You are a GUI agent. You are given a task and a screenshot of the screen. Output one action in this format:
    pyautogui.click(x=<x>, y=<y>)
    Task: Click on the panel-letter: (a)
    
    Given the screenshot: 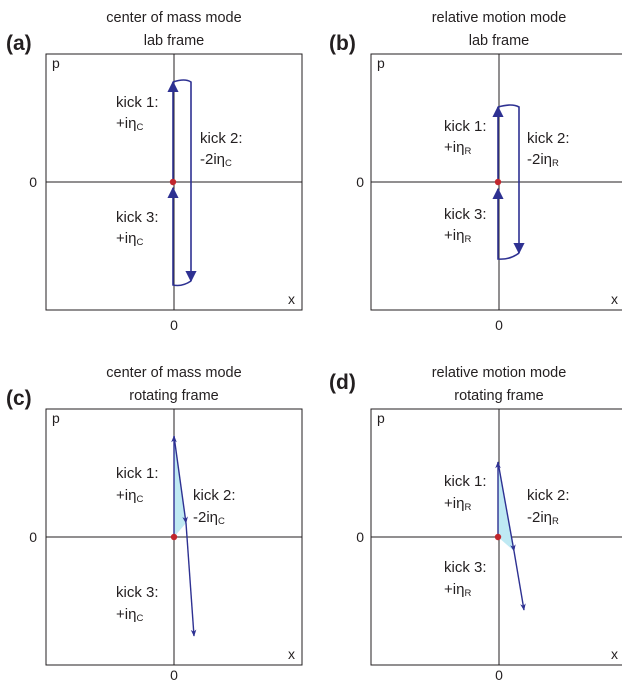 What is the action you would take?
    pyautogui.click(x=19, y=43)
    